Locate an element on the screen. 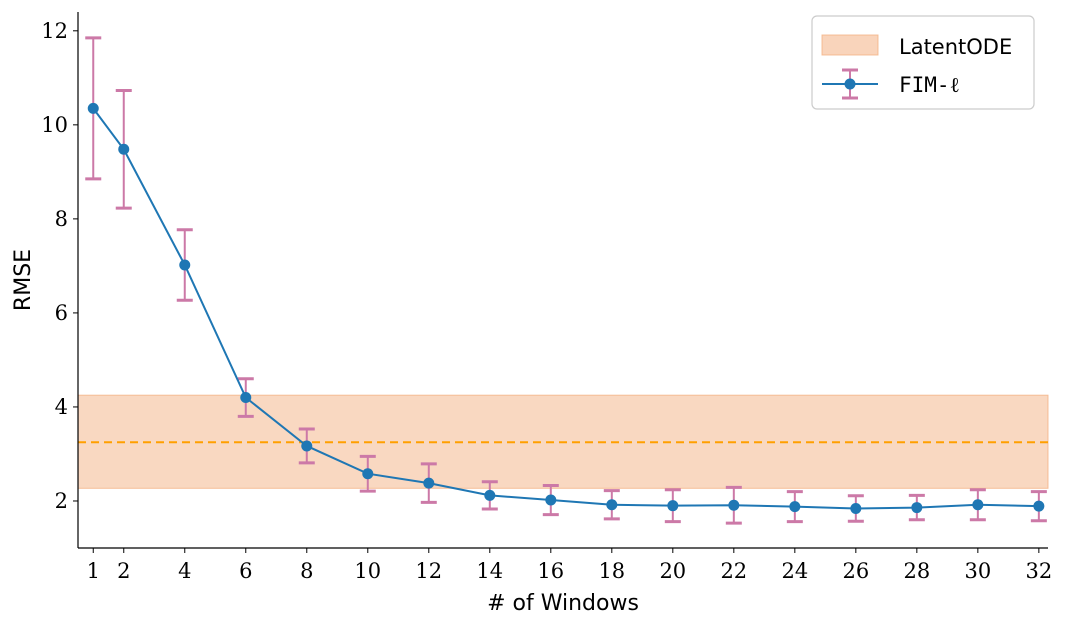 The height and width of the screenshot is (625, 1066). y-tick-label: 12 is located at coordinates (54, 31).